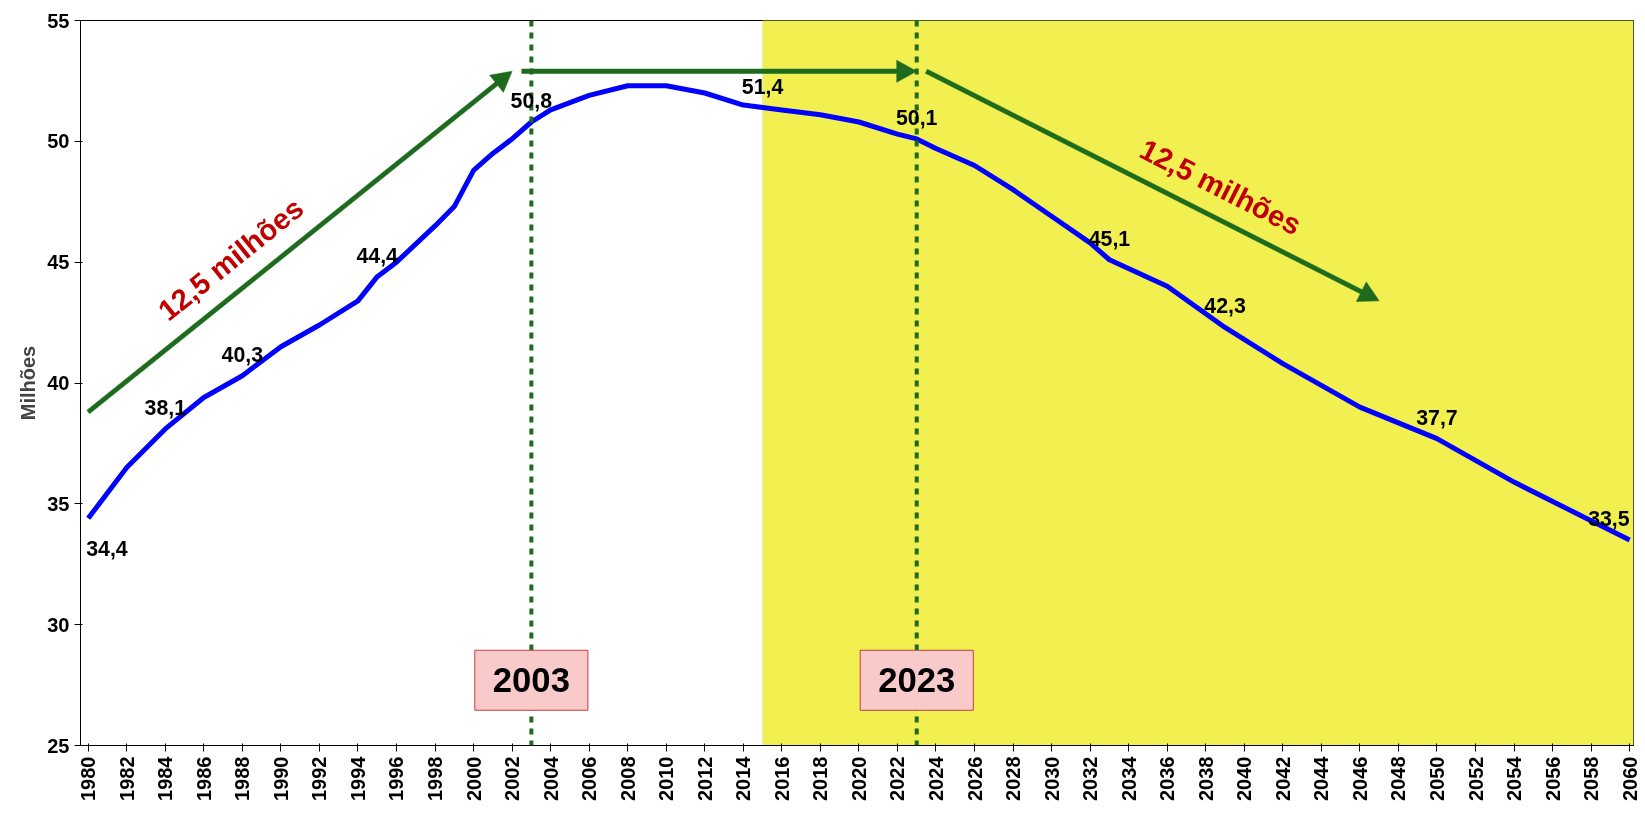 Image resolution: width=1645 pixels, height=815 pixels. I want to click on data-label: 37,7, so click(1437, 417).